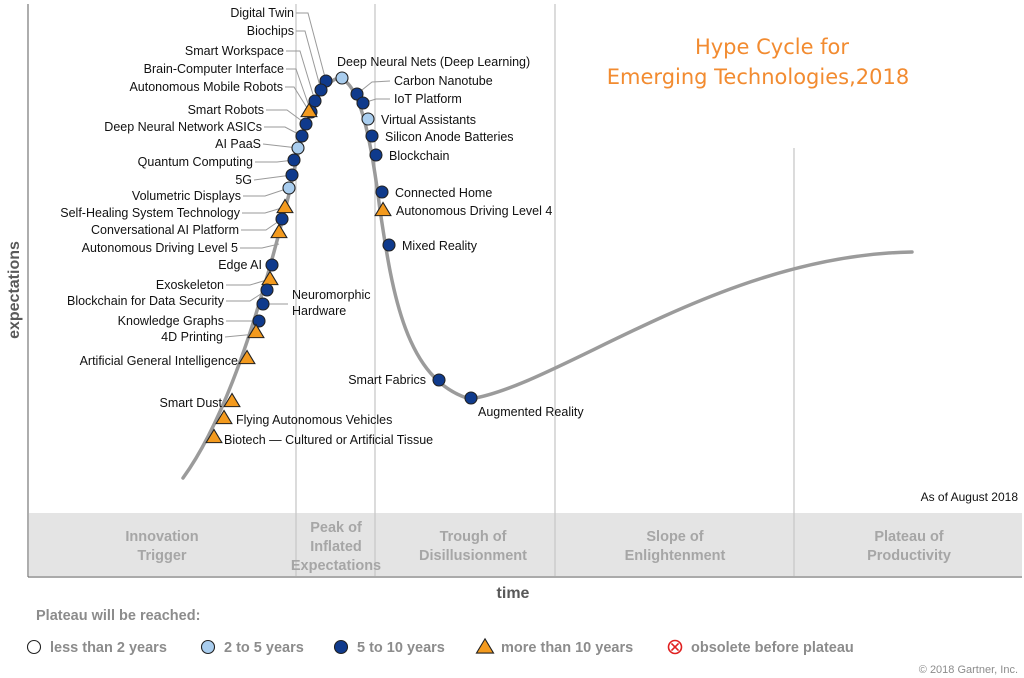 This screenshot has width=1024, height=678. I want to click on phase-label: Plateau of, so click(908, 537).